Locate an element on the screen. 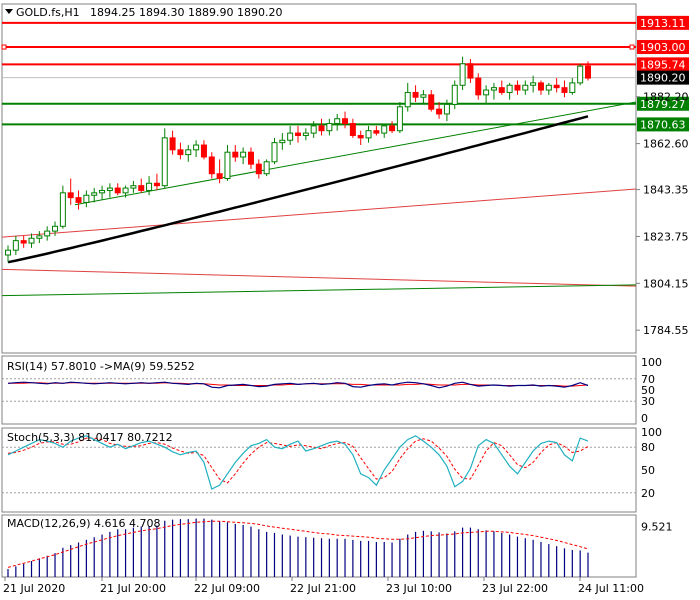 The image size is (700, 600). level-tag-resistance-1895: 1895.74 is located at coordinates (663, 64).